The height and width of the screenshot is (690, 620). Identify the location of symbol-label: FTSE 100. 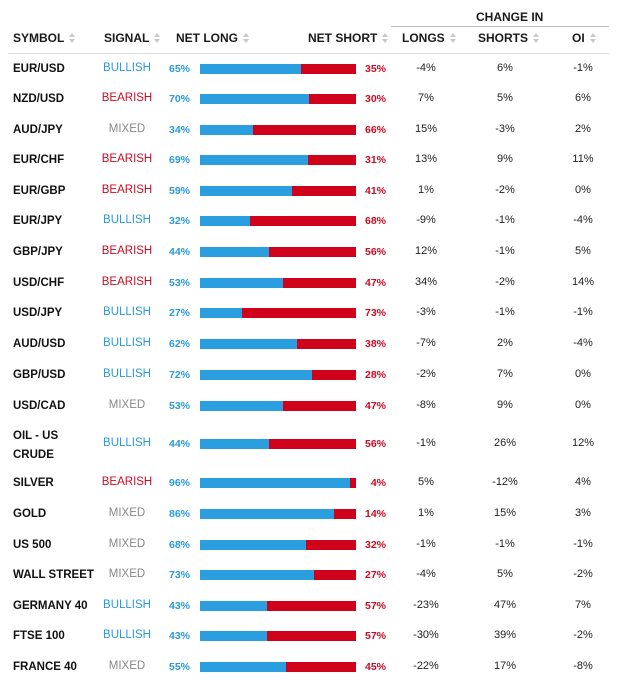
(39, 636).